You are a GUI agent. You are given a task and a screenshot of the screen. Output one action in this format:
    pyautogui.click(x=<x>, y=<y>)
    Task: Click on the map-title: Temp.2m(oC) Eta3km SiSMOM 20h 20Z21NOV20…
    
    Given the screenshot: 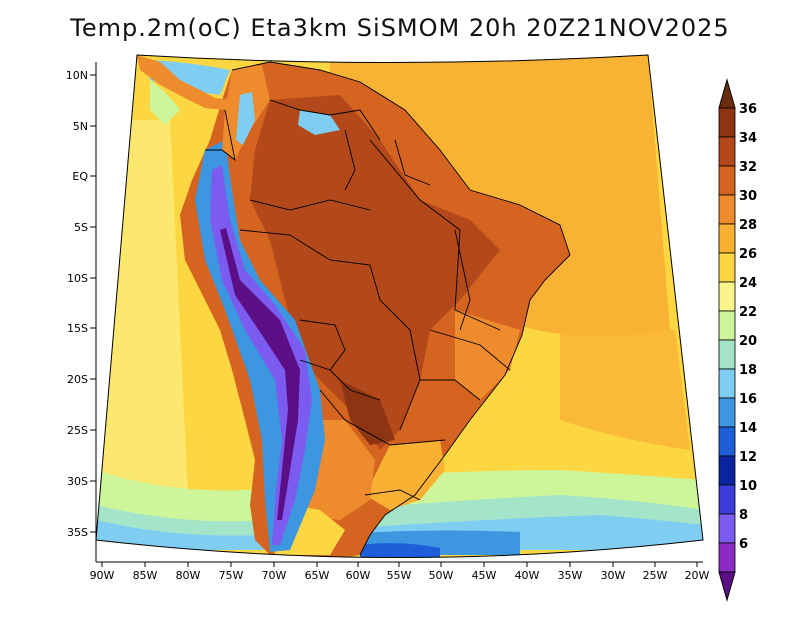 What is the action you would take?
    pyautogui.click(x=400, y=28)
    